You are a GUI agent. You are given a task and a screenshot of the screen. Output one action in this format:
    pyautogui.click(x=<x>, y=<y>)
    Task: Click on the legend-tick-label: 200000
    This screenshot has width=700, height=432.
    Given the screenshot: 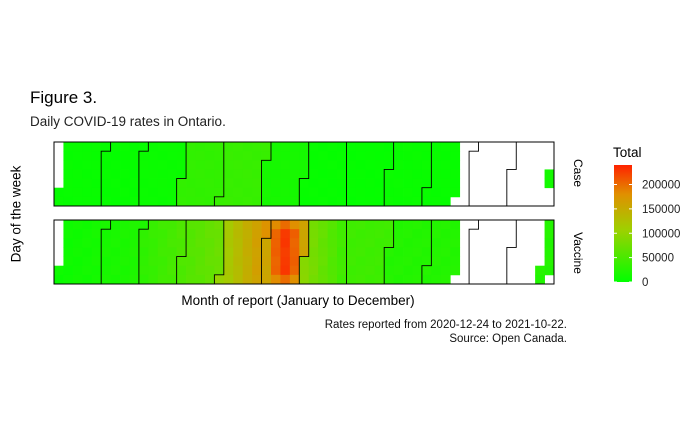 What is the action you would take?
    pyautogui.click(x=661, y=186)
    